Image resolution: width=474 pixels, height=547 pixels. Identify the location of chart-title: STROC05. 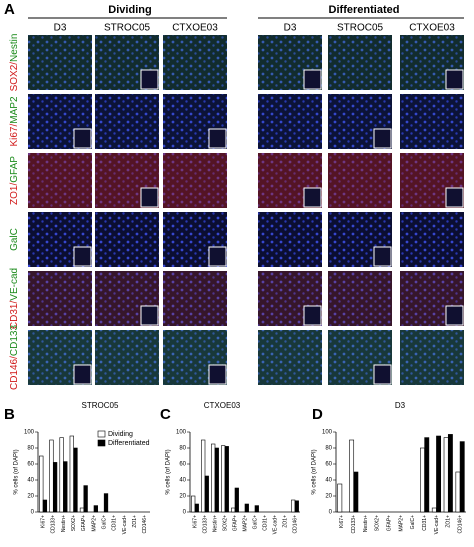
(100, 405).